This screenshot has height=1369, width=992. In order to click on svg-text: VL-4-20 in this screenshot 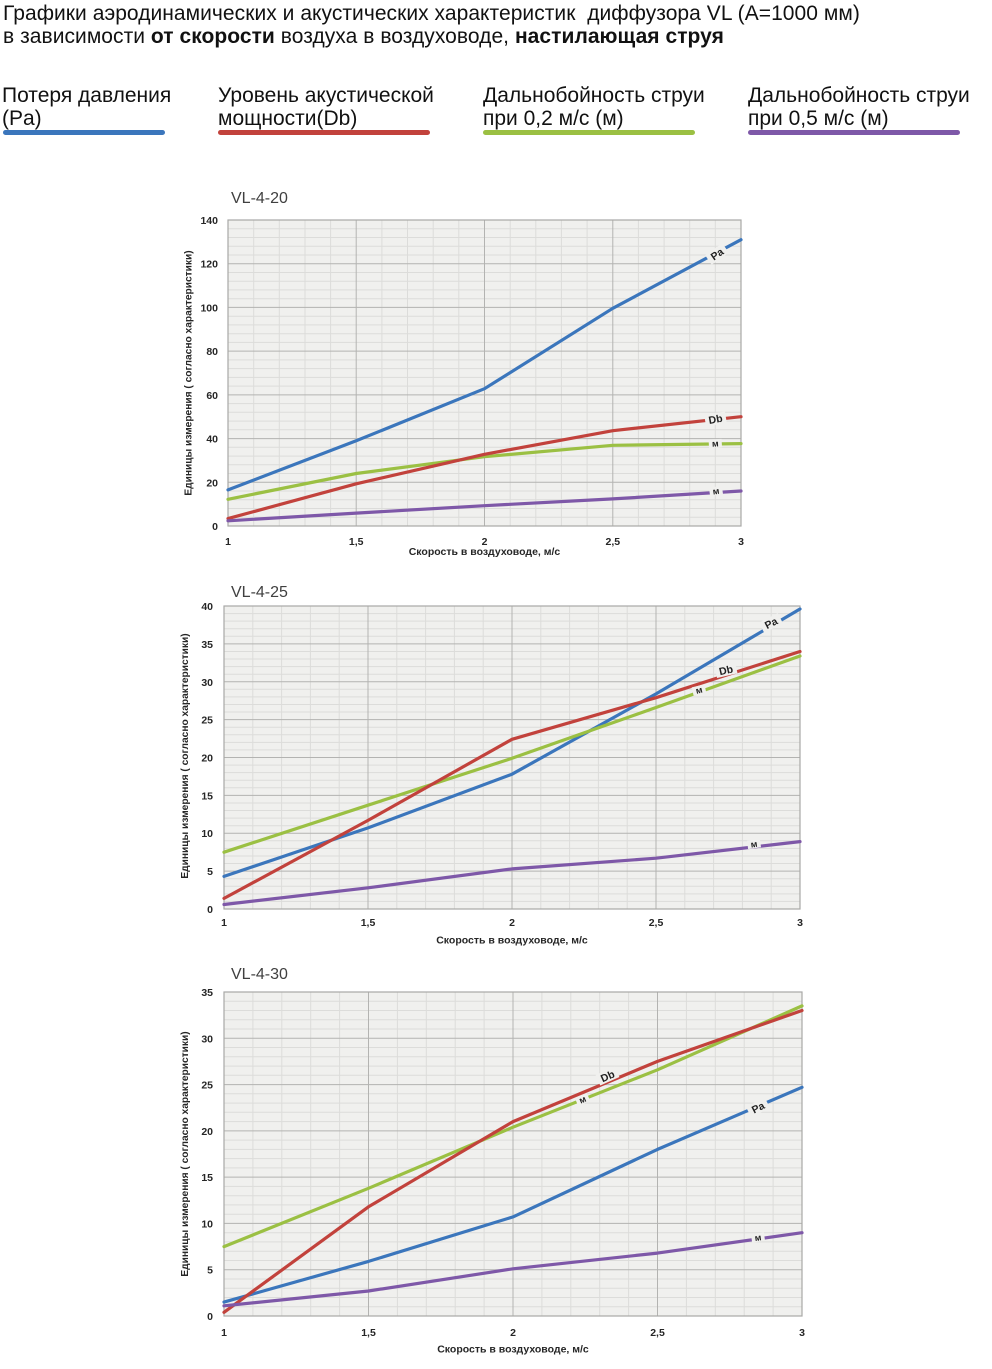, I will do `click(259, 198)`.